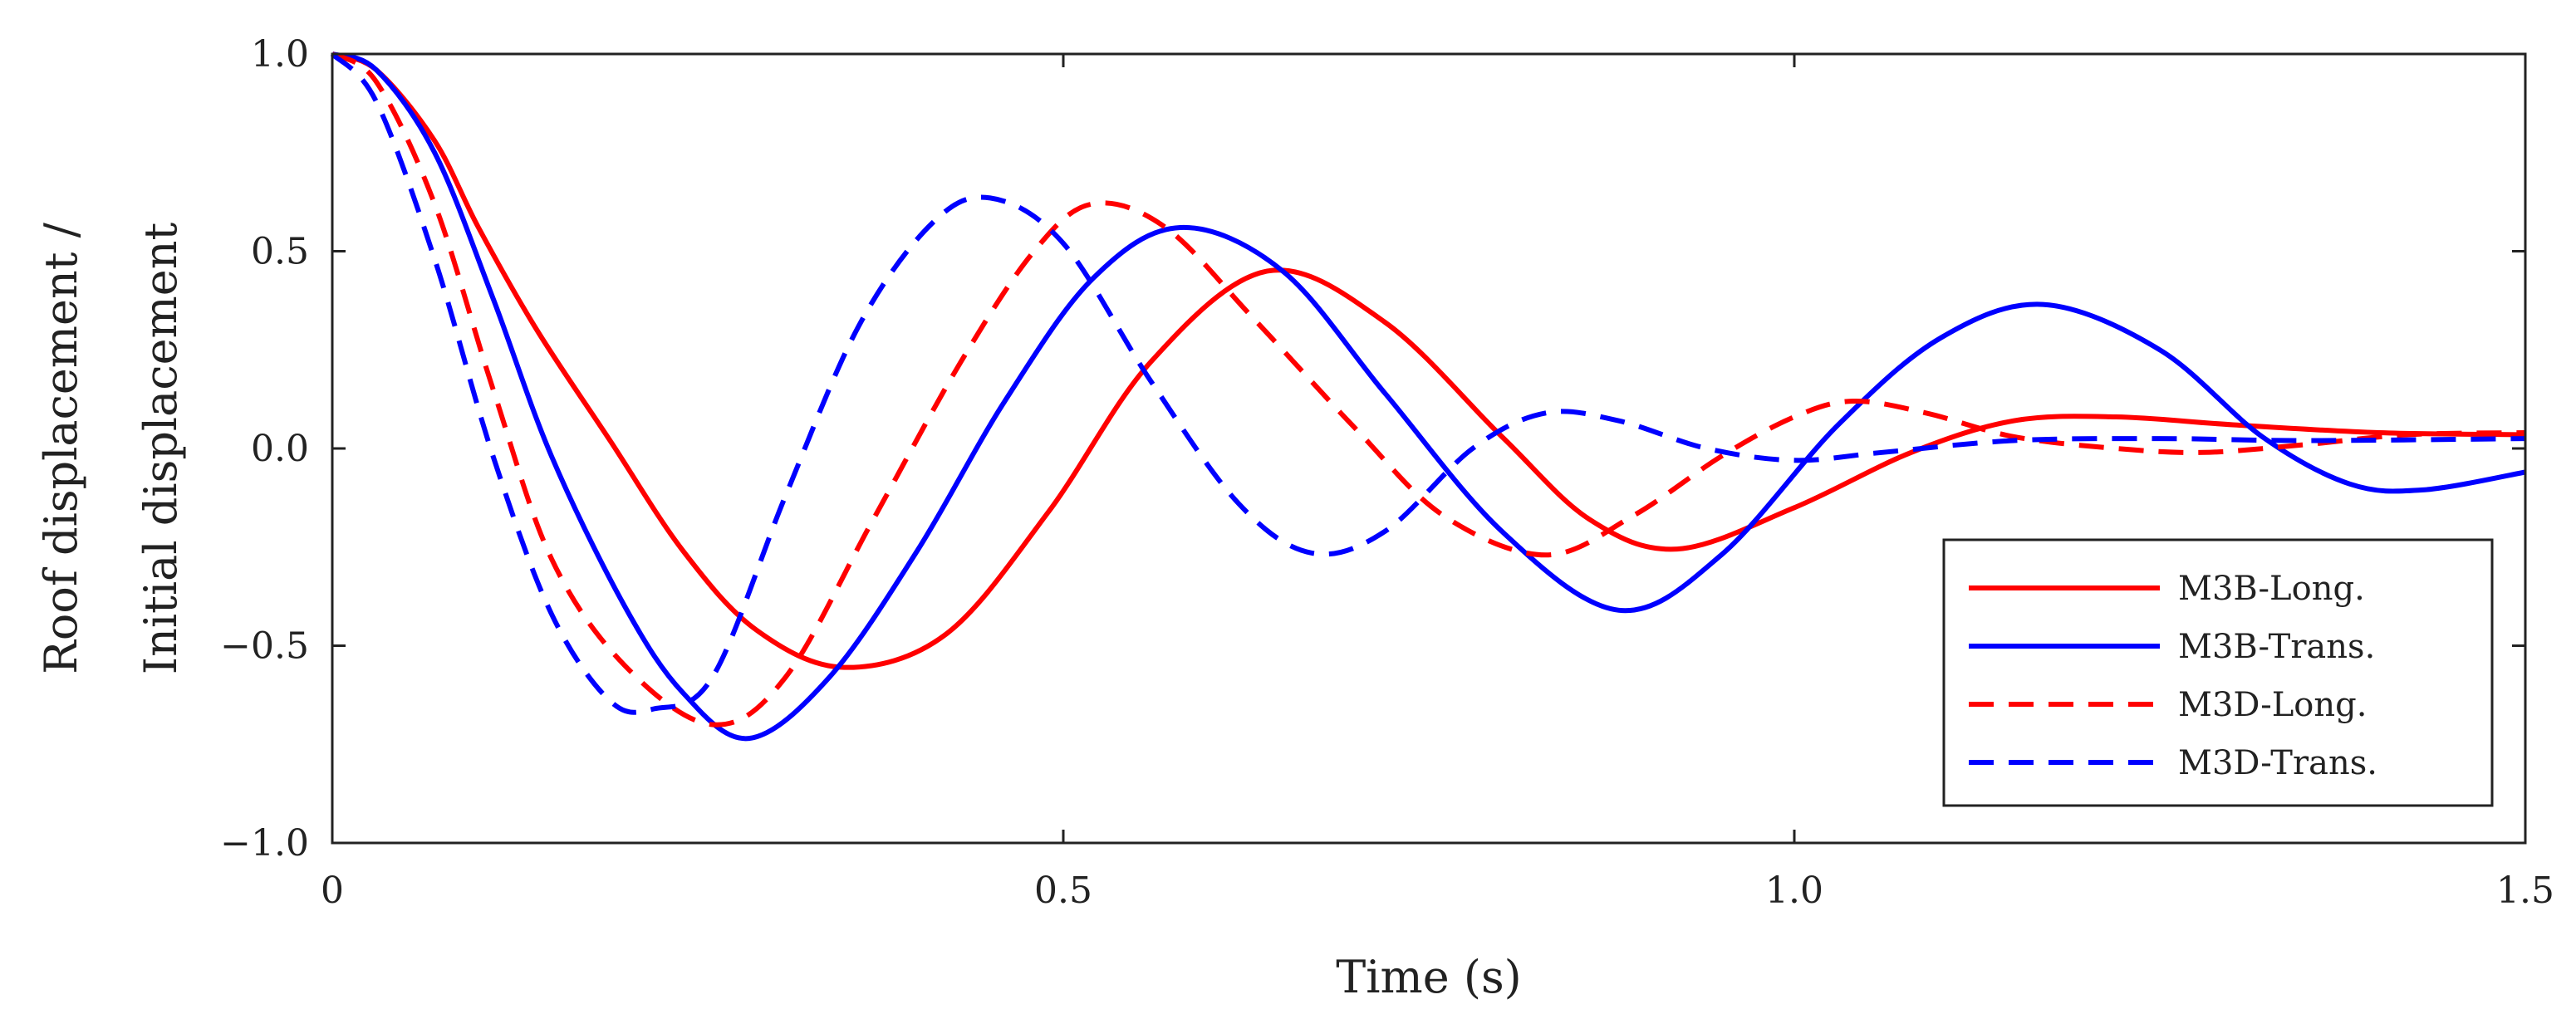 This screenshot has width=2576, height=1019. I want to click on y-tick-label: 0.0, so click(280, 449).